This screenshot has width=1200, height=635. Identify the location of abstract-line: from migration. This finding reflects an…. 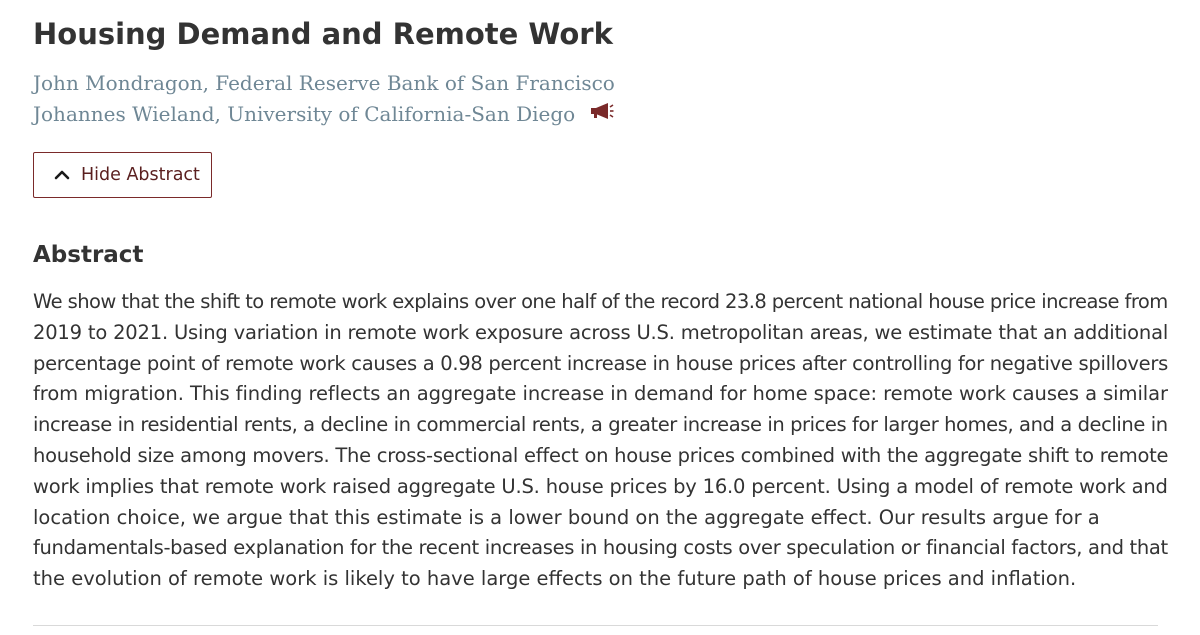
(600, 394).